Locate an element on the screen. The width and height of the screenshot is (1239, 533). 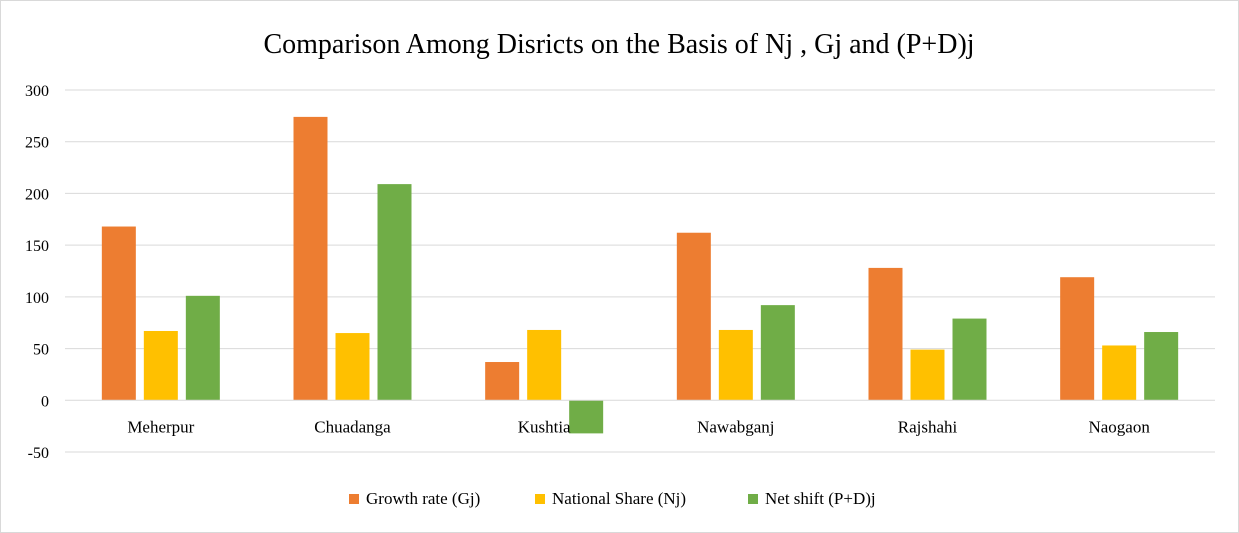
y-axis-ticks: -50 0 50 100 150 200 250 300 is located at coordinates (37, 272).